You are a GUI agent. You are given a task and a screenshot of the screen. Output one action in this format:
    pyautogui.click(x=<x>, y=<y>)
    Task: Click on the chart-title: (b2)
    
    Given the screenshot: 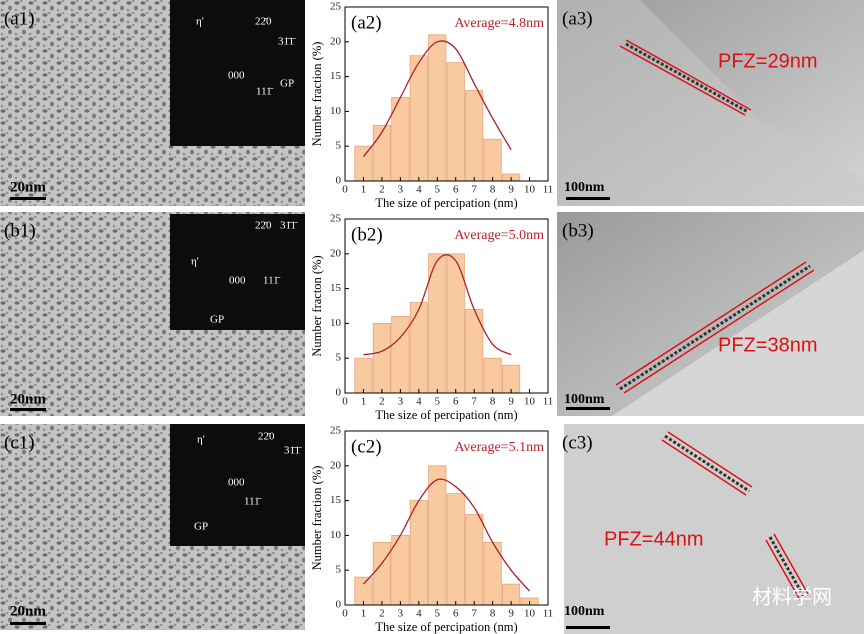 What is the action you would take?
    pyautogui.click(x=367, y=234)
    